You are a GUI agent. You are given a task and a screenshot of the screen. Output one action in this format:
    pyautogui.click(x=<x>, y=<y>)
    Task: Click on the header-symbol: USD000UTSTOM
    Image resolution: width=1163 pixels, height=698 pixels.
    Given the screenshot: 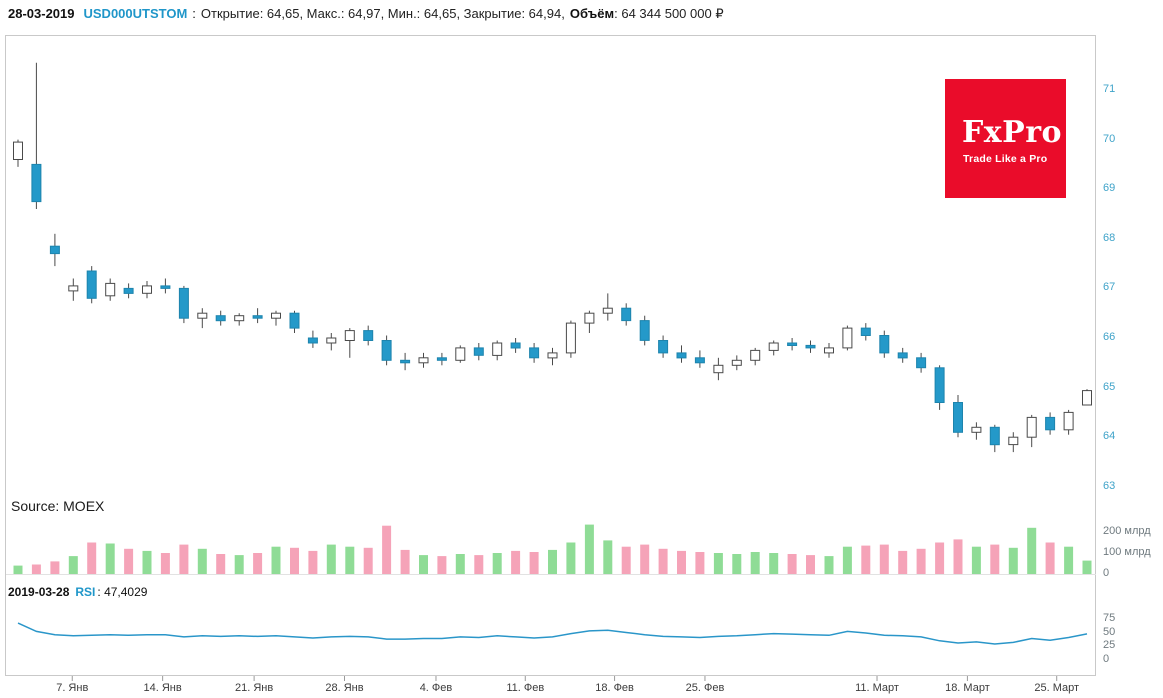 What is the action you would take?
    pyautogui.click(x=135, y=13)
    